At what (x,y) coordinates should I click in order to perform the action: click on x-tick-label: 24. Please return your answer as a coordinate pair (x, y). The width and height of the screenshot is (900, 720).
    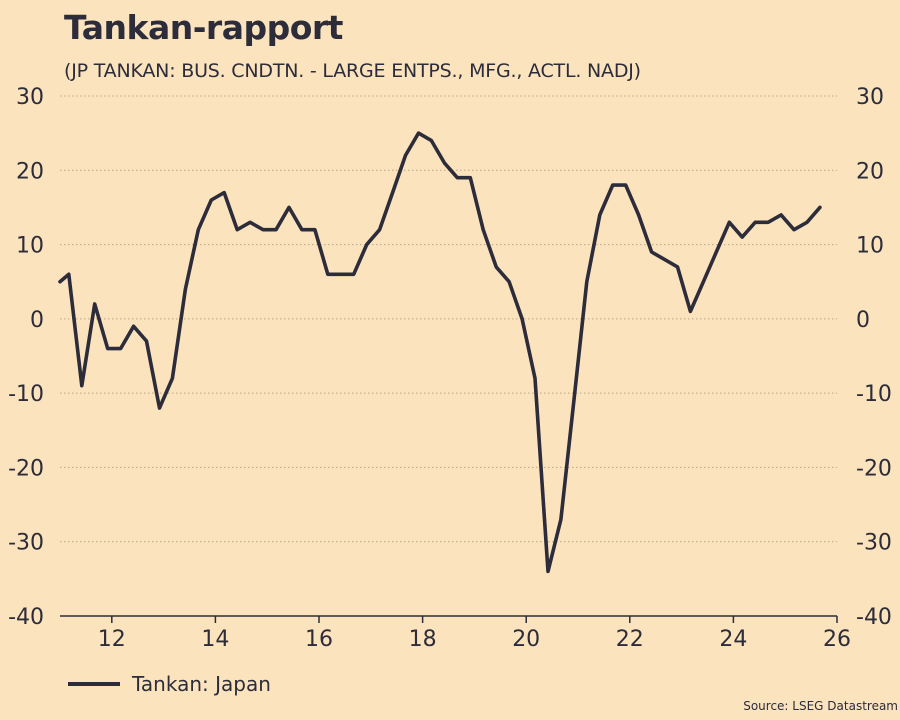
    Looking at the image, I should click on (733, 639).